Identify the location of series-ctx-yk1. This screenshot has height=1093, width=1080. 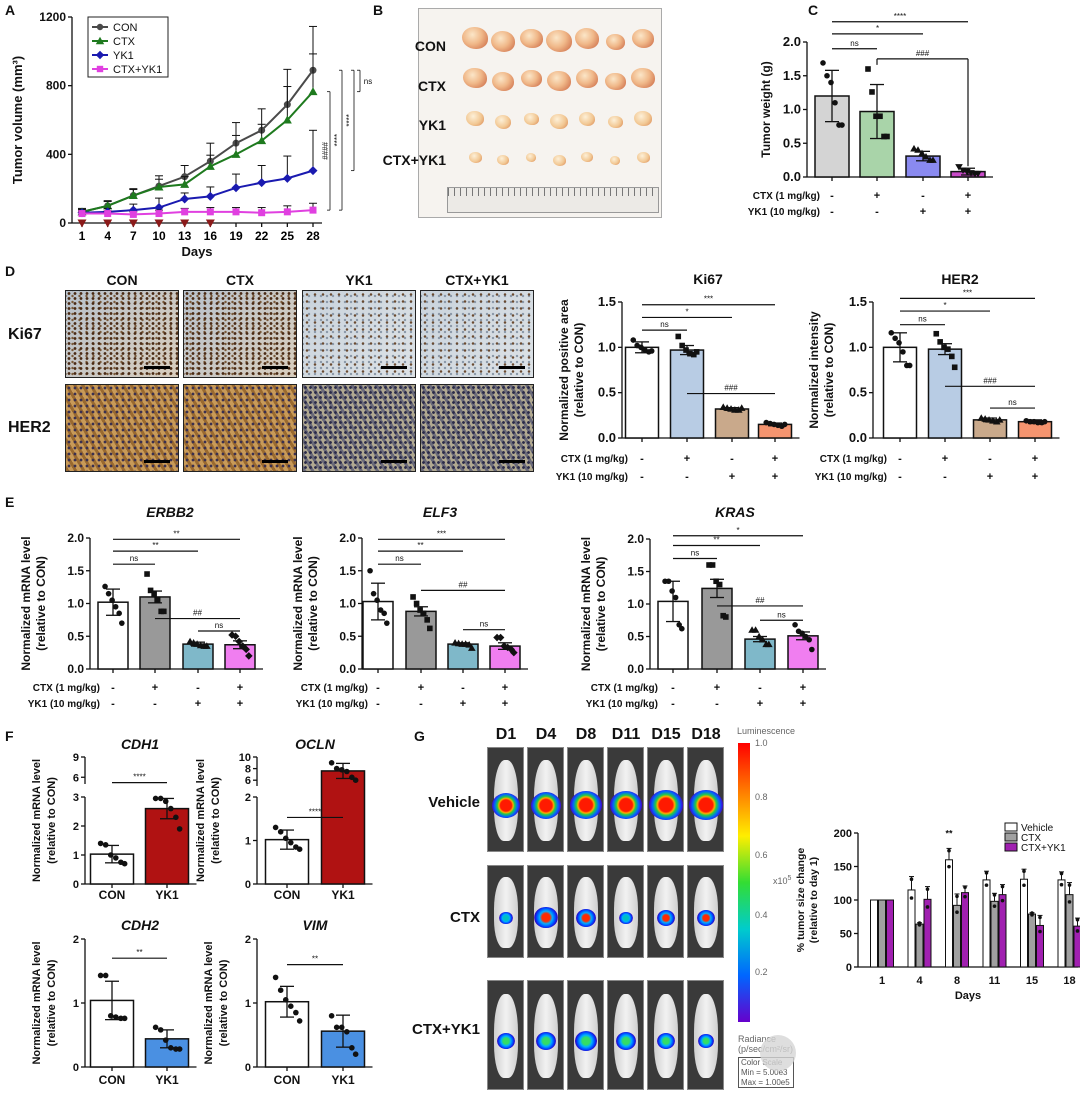
(983, 926).